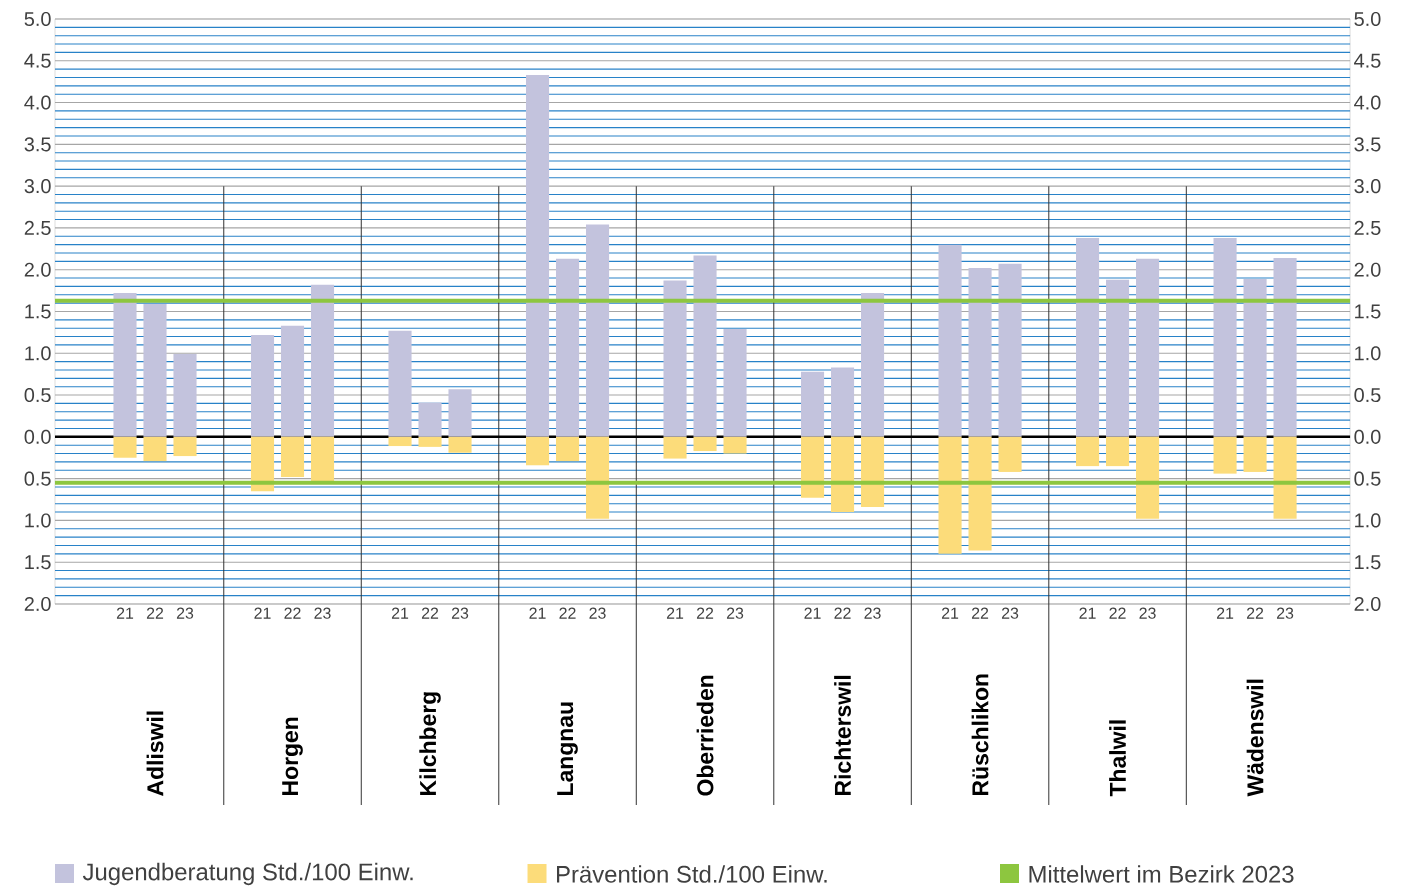  What do you see at coordinates (292, 756) in the screenshot?
I see `text: Horgen` at bounding box center [292, 756].